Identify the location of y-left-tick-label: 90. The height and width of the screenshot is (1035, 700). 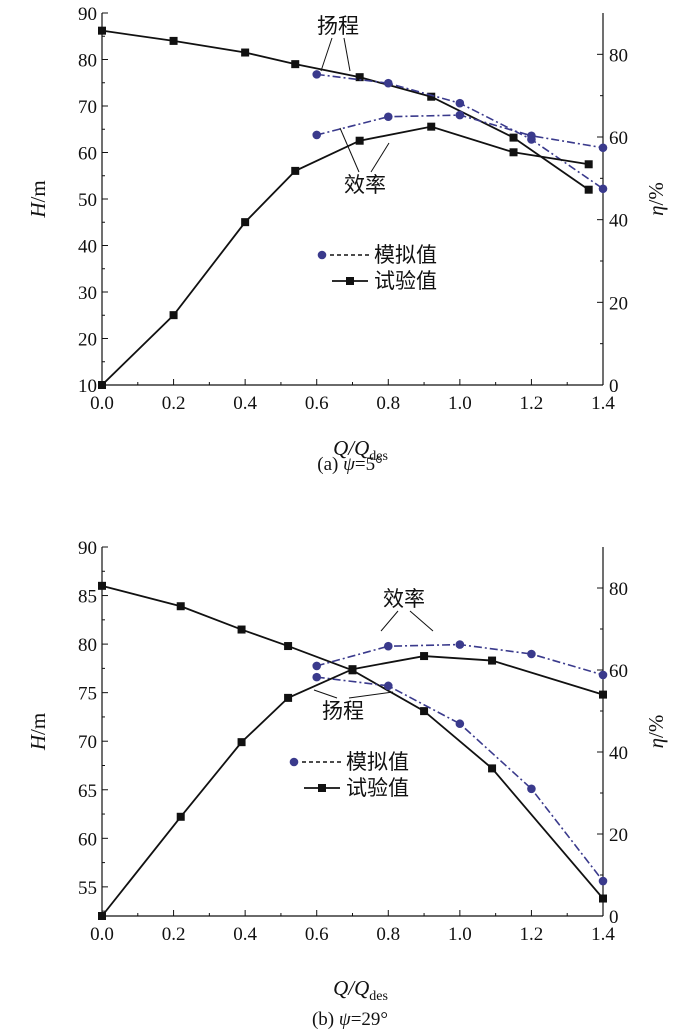
(87, 548).